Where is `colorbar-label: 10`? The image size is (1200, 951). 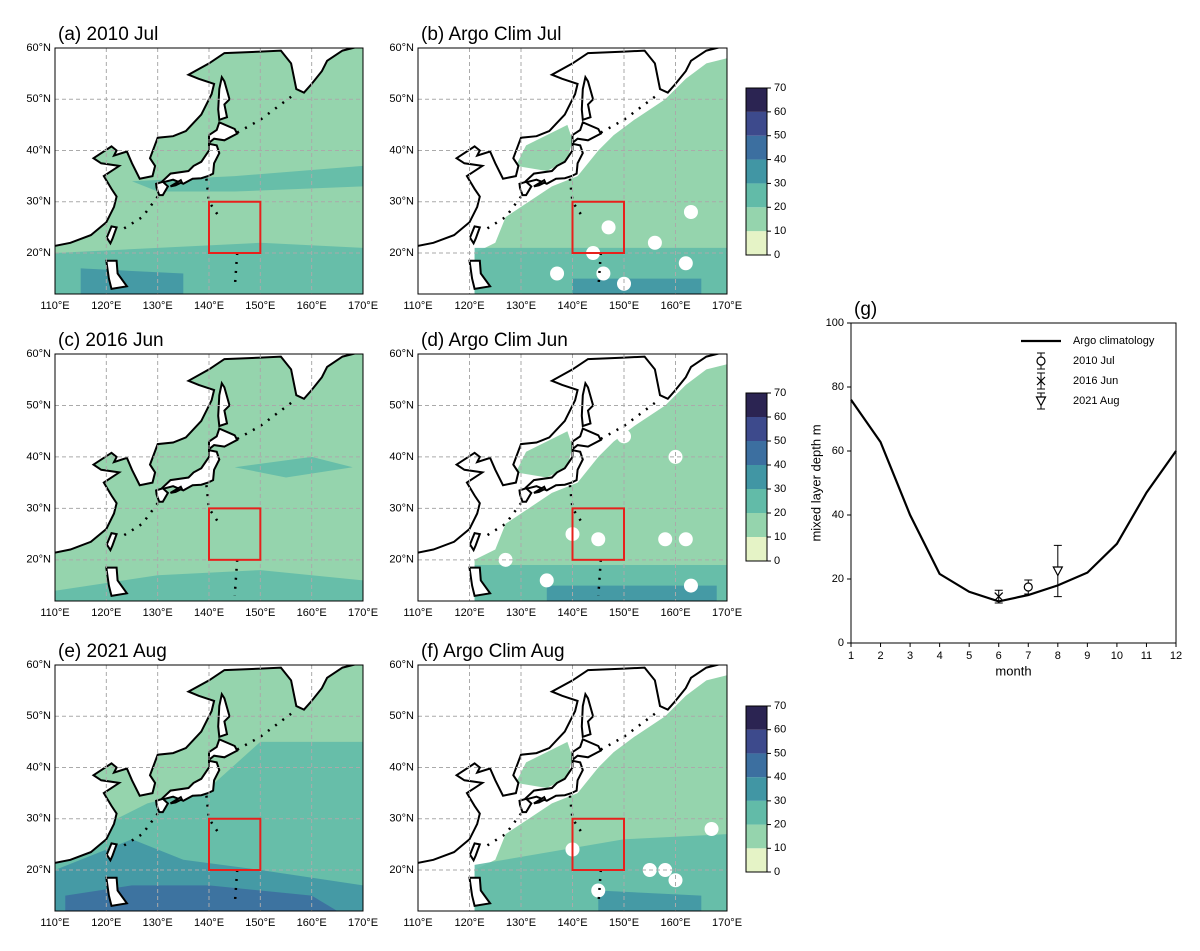 colorbar-label: 10 is located at coordinates (780, 537).